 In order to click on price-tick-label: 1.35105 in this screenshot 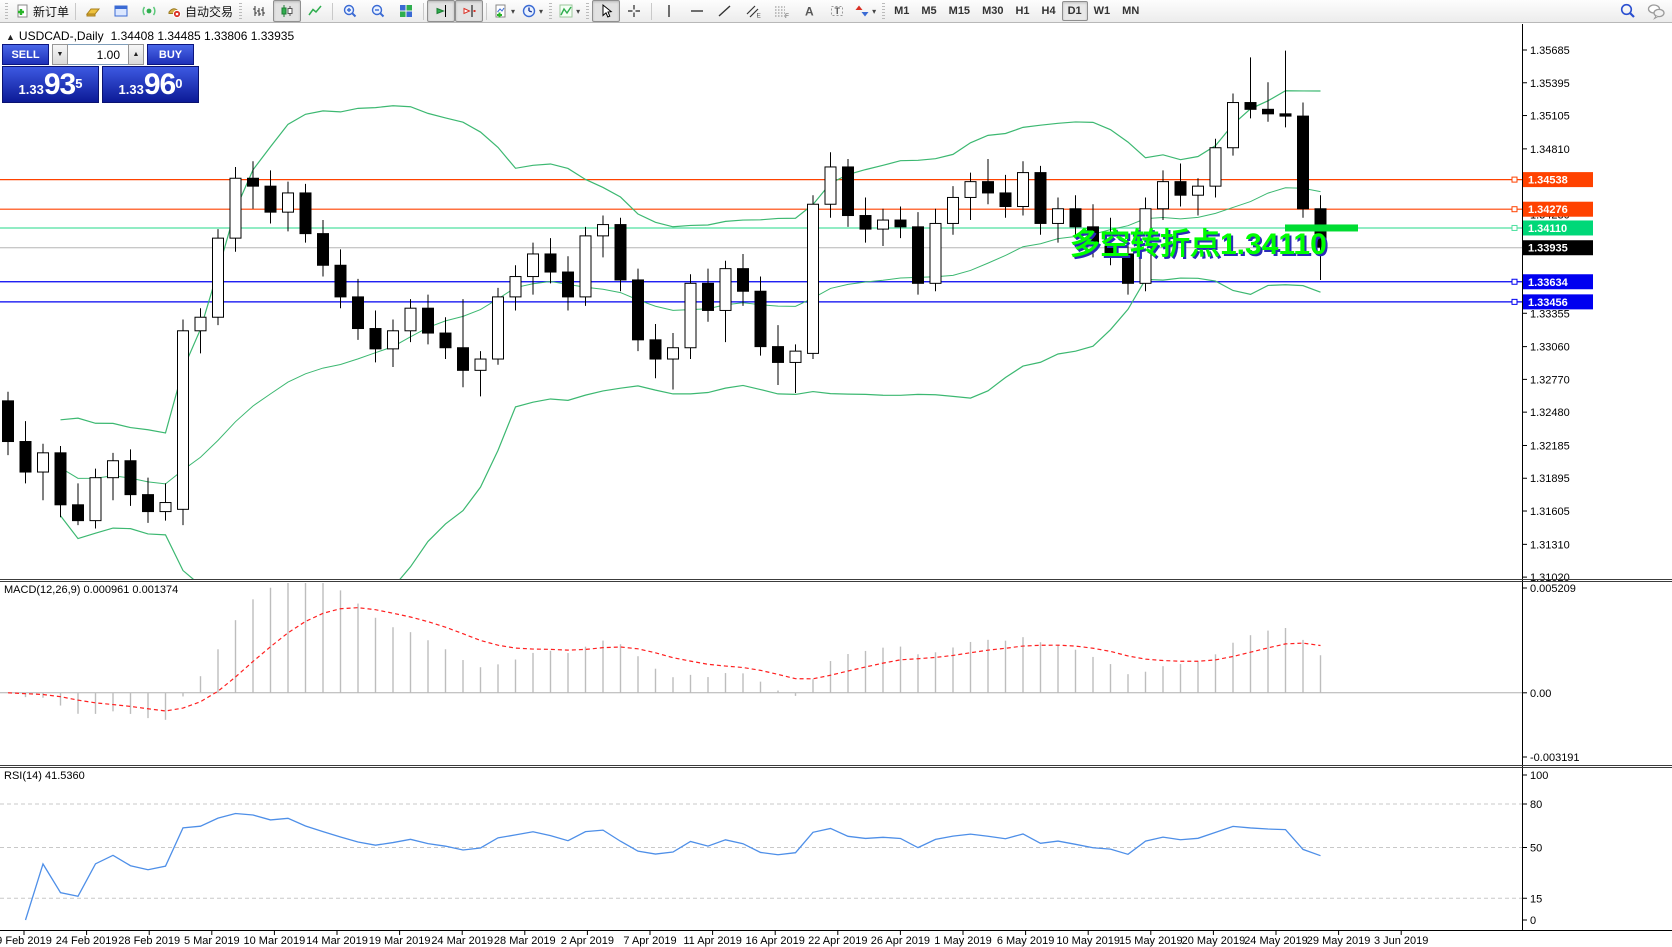, I will do `click(1550, 117)`.